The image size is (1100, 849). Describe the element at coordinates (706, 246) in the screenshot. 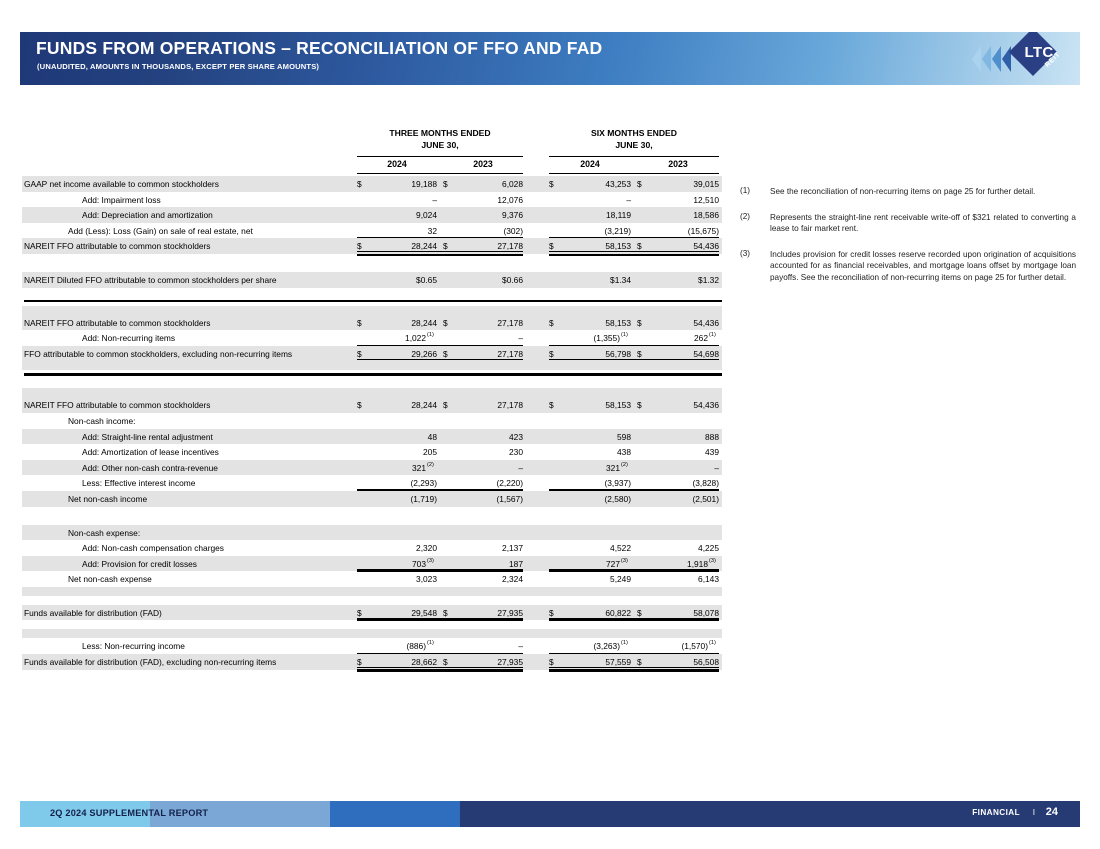

I see `table-cell-value: 54,436` at that location.